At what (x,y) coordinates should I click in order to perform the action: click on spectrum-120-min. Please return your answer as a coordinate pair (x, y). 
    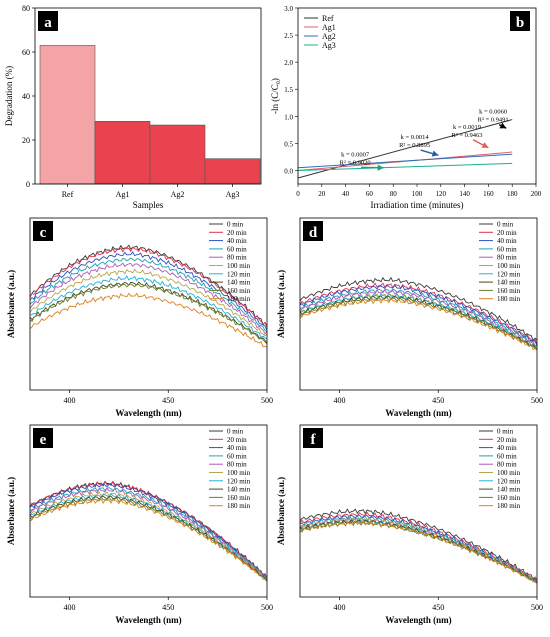
    Looking at the image, I should click on (418, 320).